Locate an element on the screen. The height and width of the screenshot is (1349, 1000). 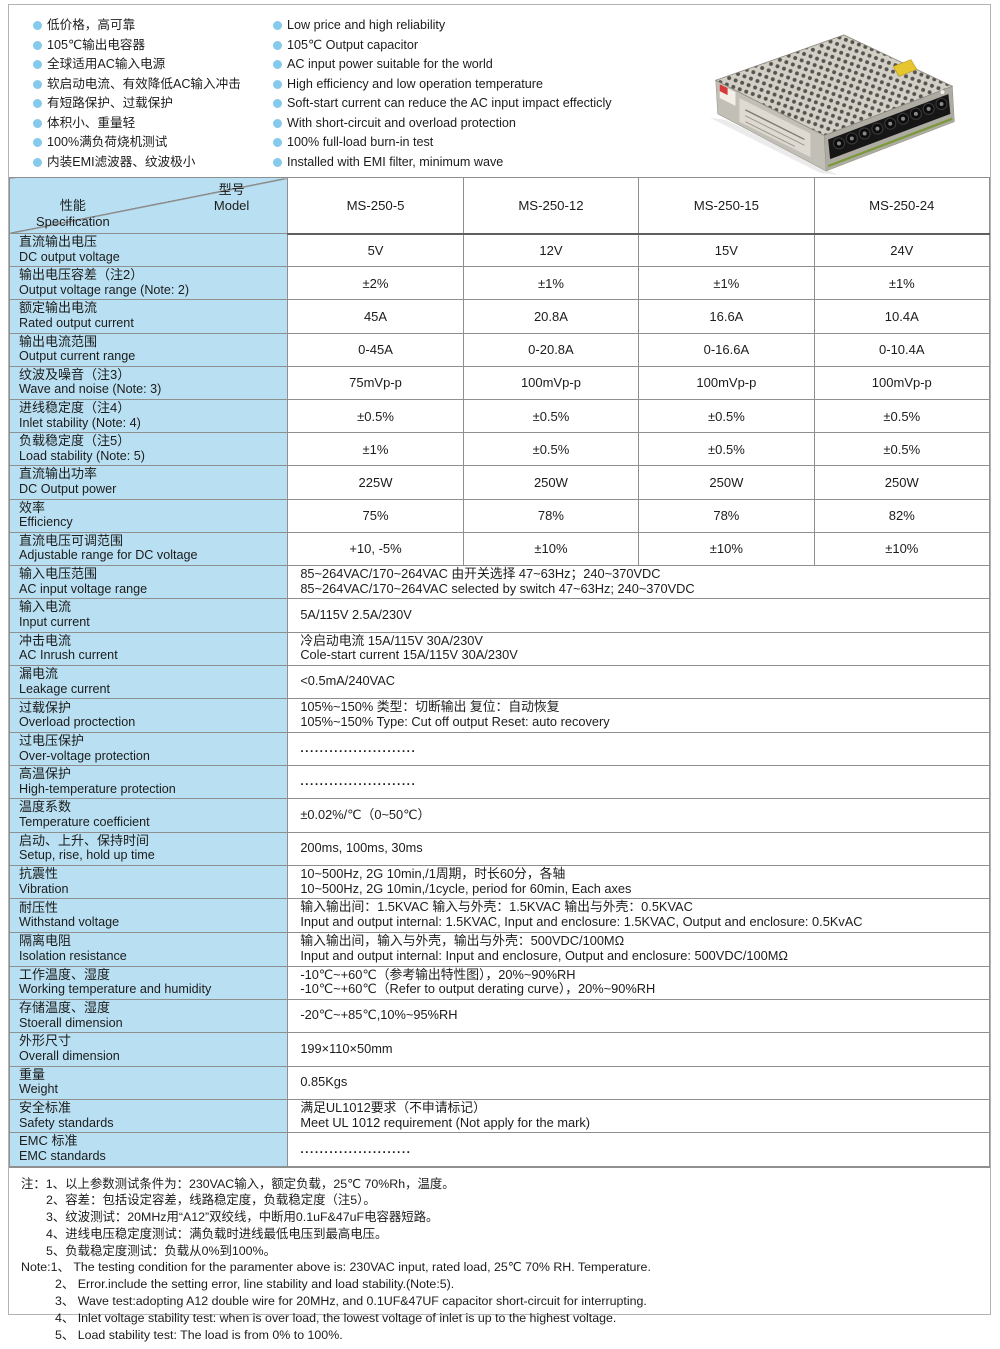
spec-label-cn: 存储温度、湿度 is located at coordinates (151, 1008).